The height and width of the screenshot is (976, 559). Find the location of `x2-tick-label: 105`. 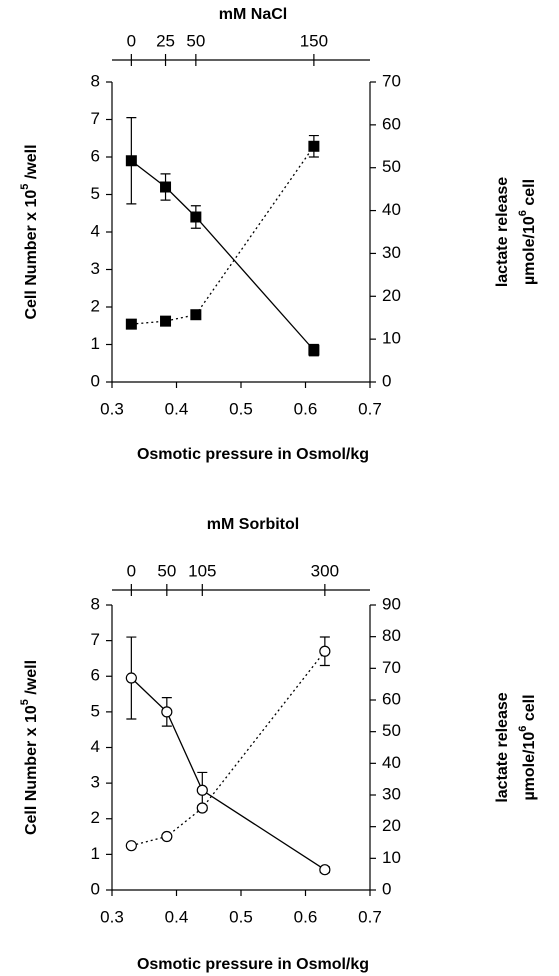

x2-tick-label: 105 is located at coordinates (202, 570).